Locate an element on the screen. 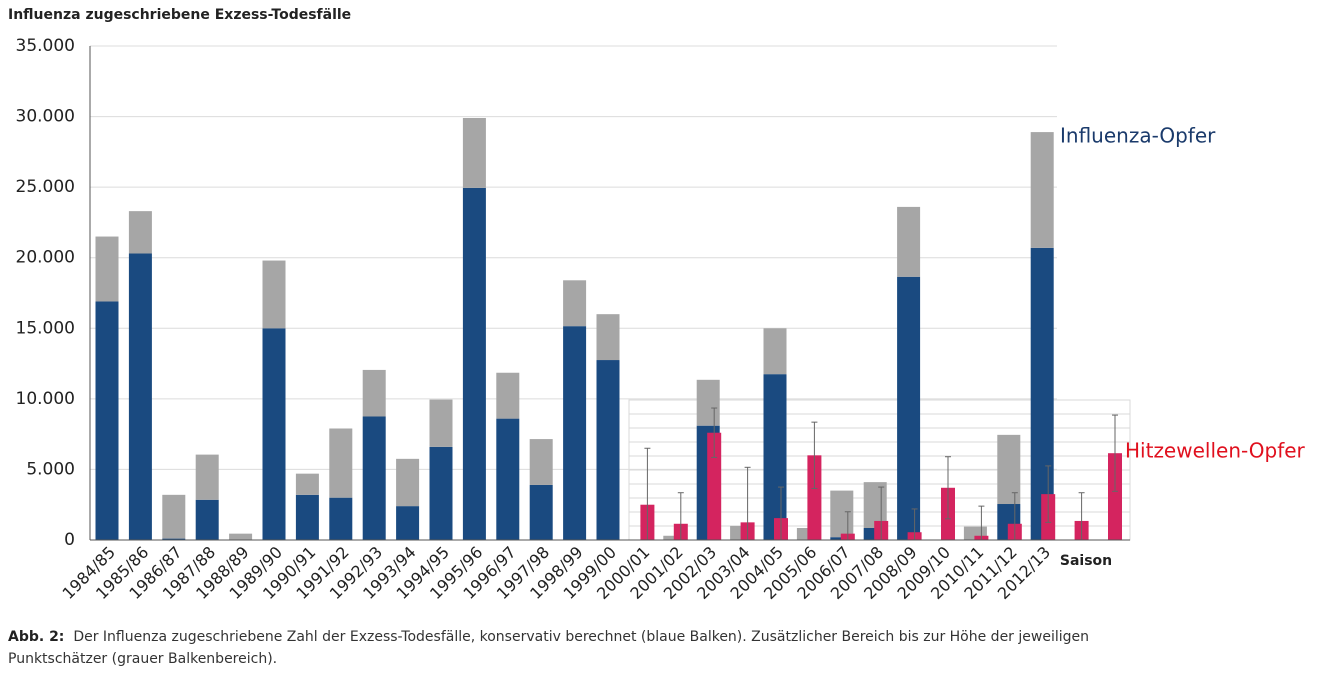 Image resolution: width=1324 pixels, height=680 pixels. y-tick-label: 5.000 is located at coordinates (50, 469).